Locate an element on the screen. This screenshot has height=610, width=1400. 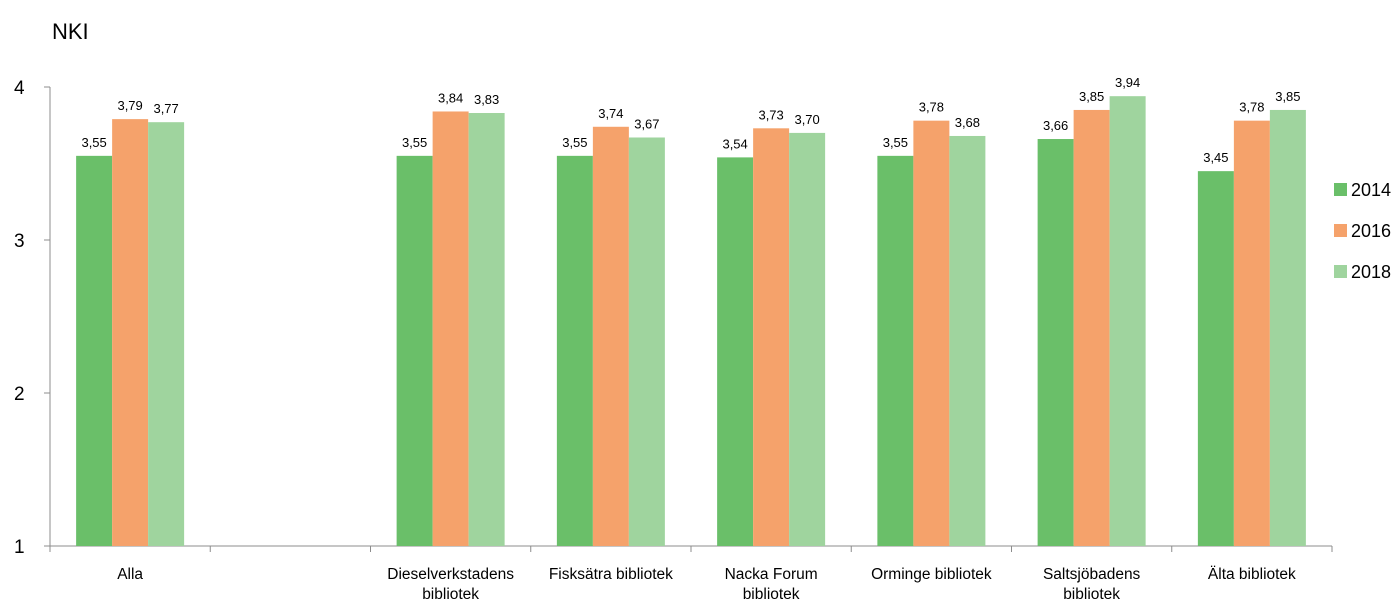
data-label: 3,74 is located at coordinates (610, 113).